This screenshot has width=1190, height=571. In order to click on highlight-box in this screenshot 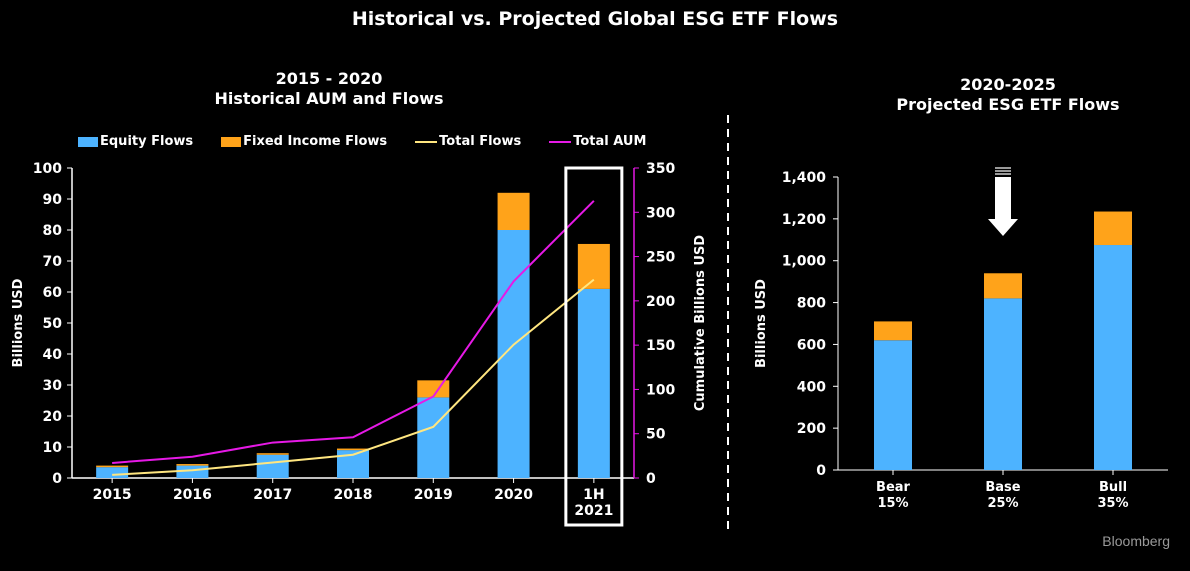, I will do `click(594, 346)`.